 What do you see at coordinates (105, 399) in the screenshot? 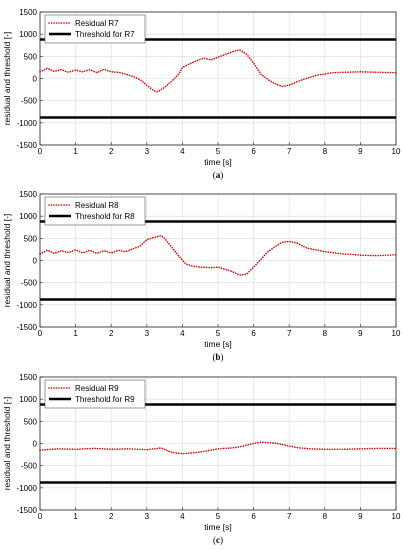
I see `legend-label: Threshold for R9` at bounding box center [105, 399].